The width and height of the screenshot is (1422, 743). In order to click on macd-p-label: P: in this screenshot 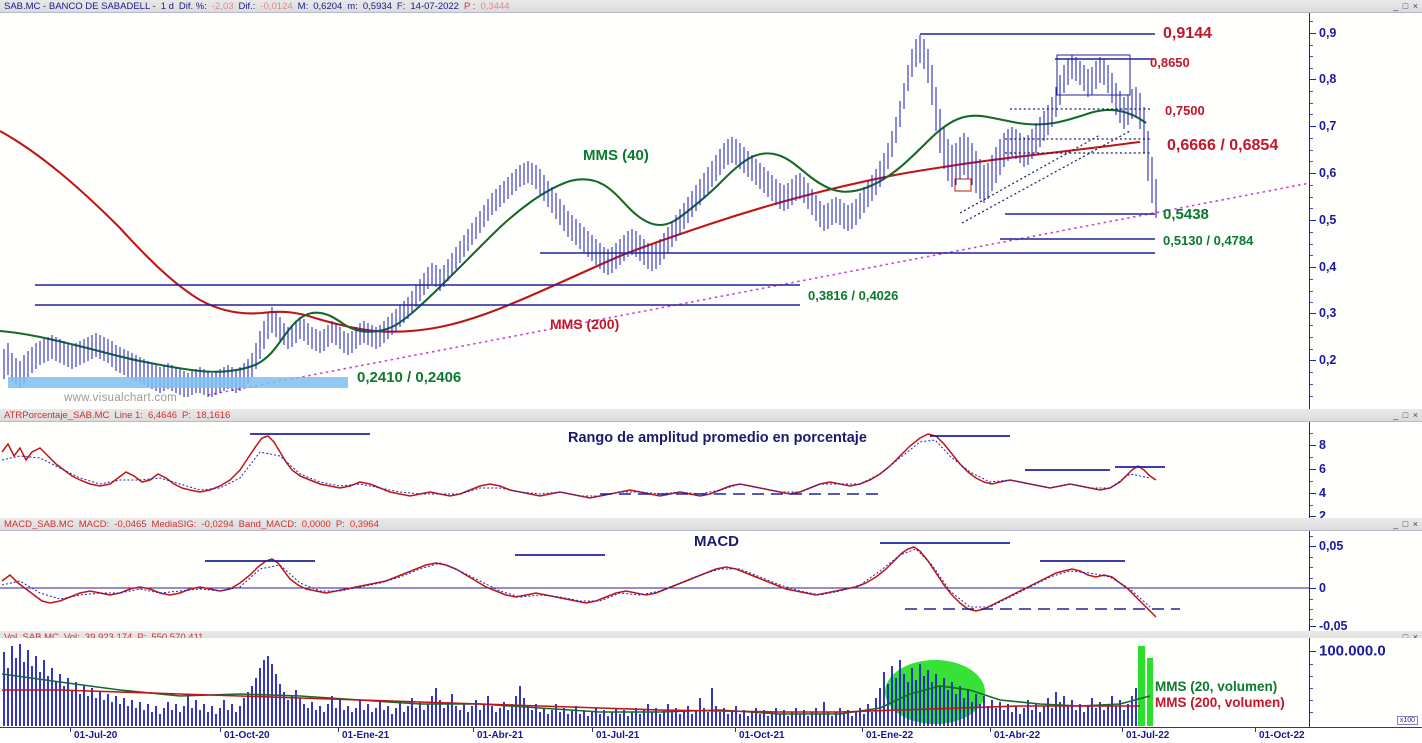, I will do `click(340, 524)`.